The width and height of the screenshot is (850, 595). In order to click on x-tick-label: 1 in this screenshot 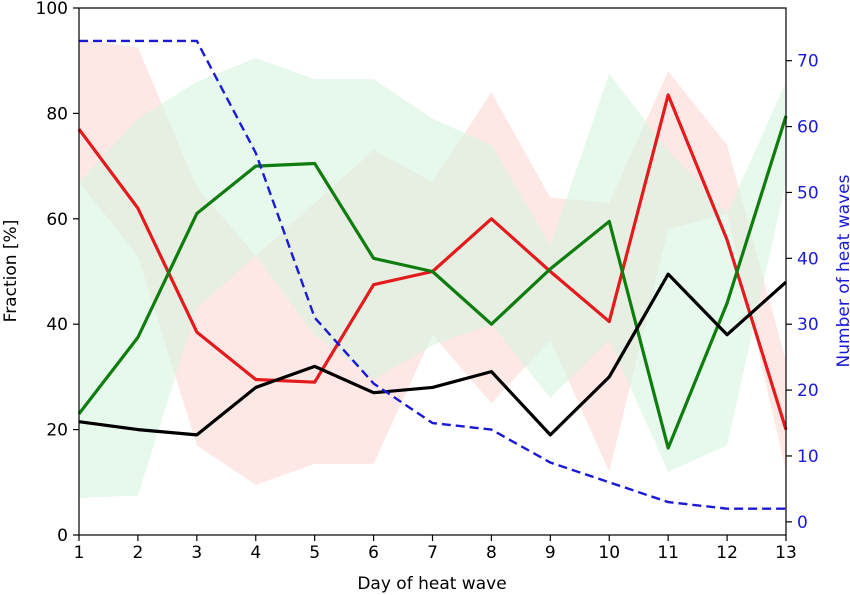, I will do `click(79, 553)`.